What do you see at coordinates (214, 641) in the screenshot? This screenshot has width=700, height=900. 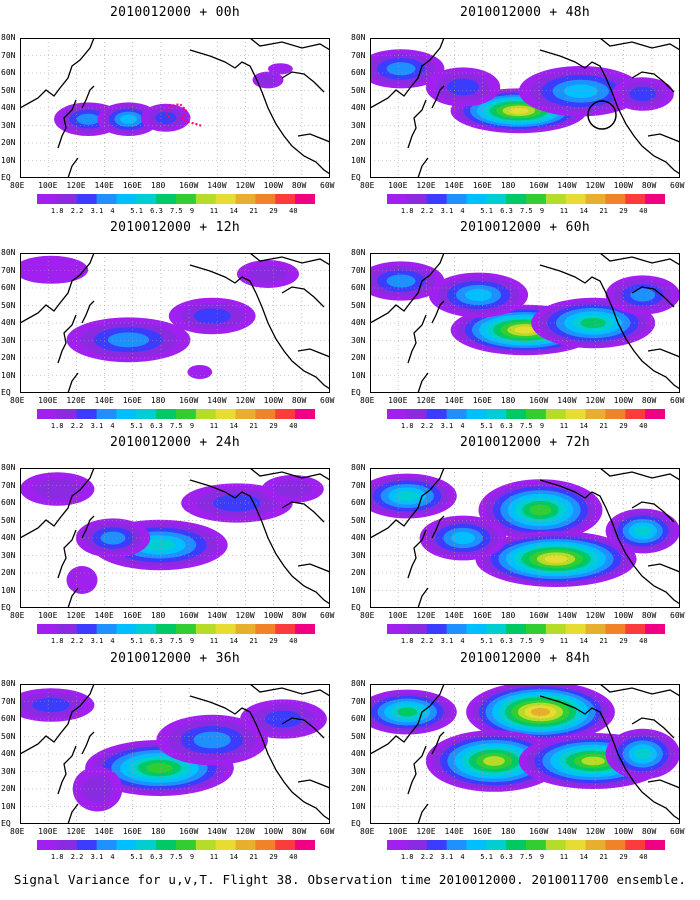 I see `colorbar-label: 11` at bounding box center [214, 641].